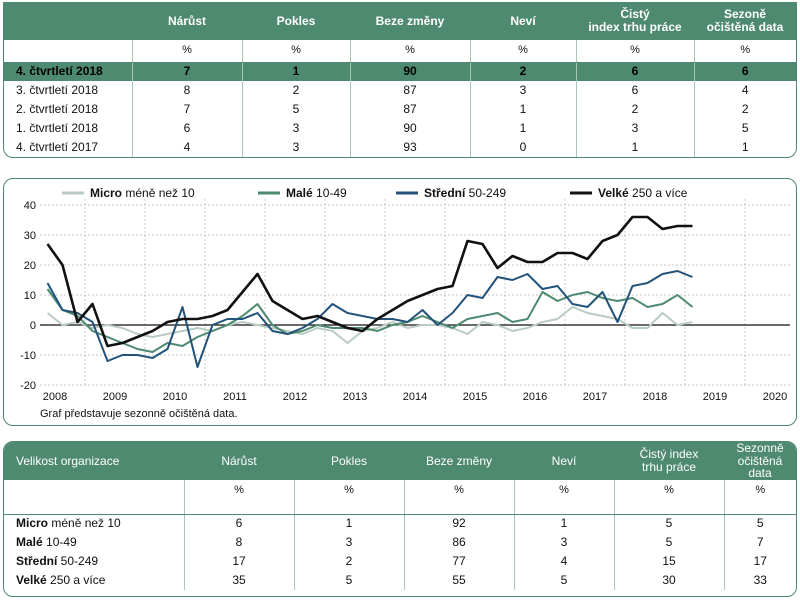  What do you see at coordinates (33, 326) in the screenshot?
I see `y-tick-label: 0` at bounding box center [33, 326].